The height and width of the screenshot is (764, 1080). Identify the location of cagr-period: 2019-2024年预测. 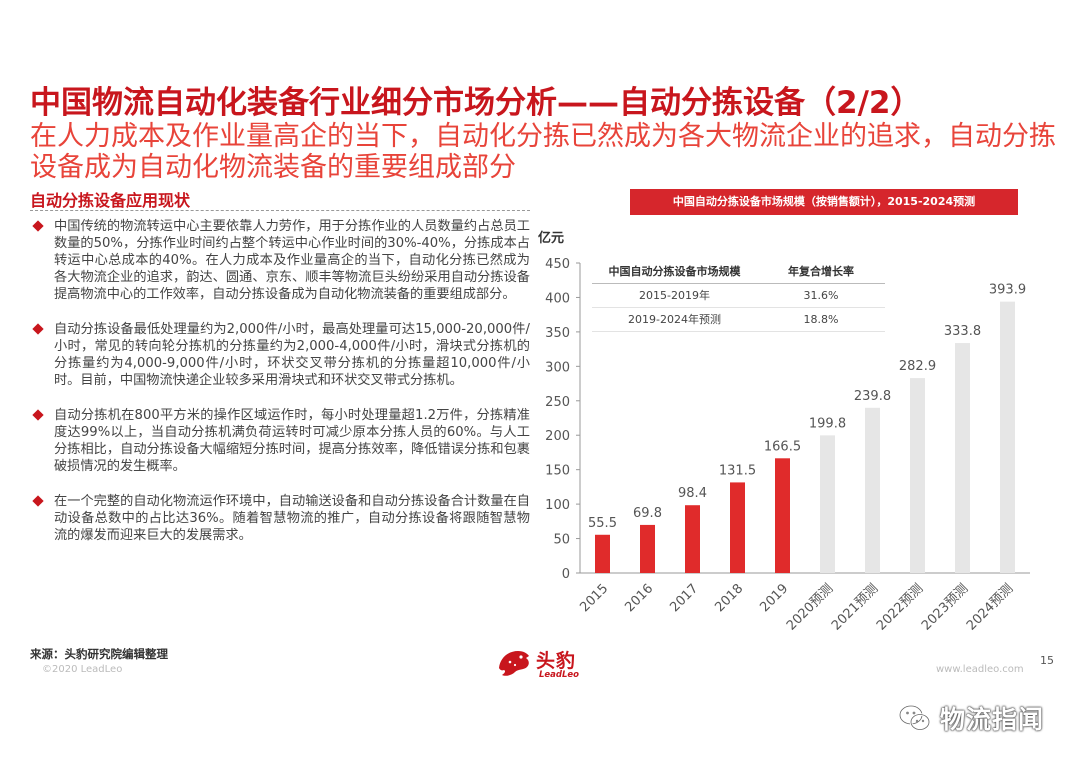
(674, 319).